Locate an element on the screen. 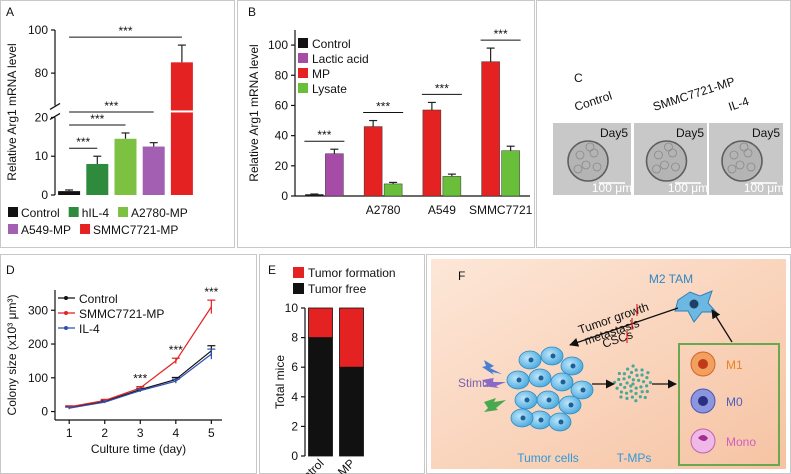 The width and height of the screenshot is (791, 474). legend-marker is located at coordinates (66, 313).